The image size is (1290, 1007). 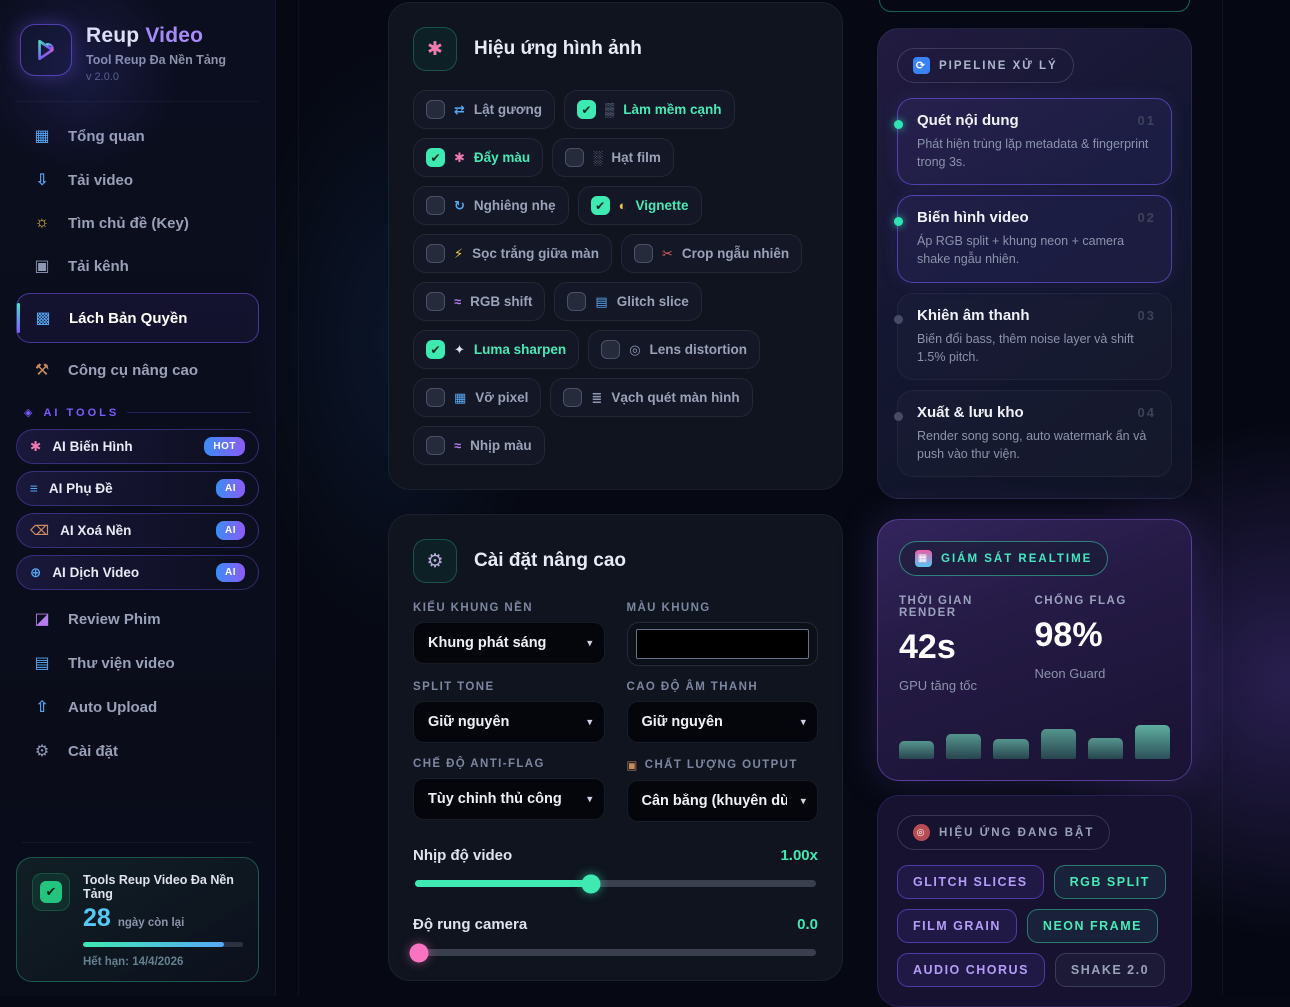 What do you see at coordinates (460, 397) in the screenshot?
I see `cube-icon: ▦` at bounding box center [460, 397].